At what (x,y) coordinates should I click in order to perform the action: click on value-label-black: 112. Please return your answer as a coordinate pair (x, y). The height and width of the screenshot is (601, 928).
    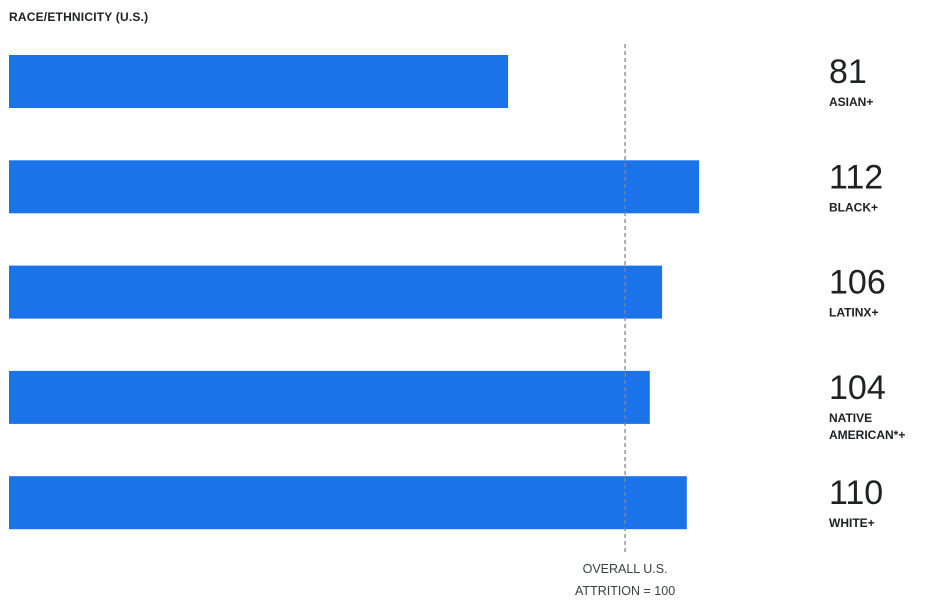
    Looking at the image, I should click on (856, 177).